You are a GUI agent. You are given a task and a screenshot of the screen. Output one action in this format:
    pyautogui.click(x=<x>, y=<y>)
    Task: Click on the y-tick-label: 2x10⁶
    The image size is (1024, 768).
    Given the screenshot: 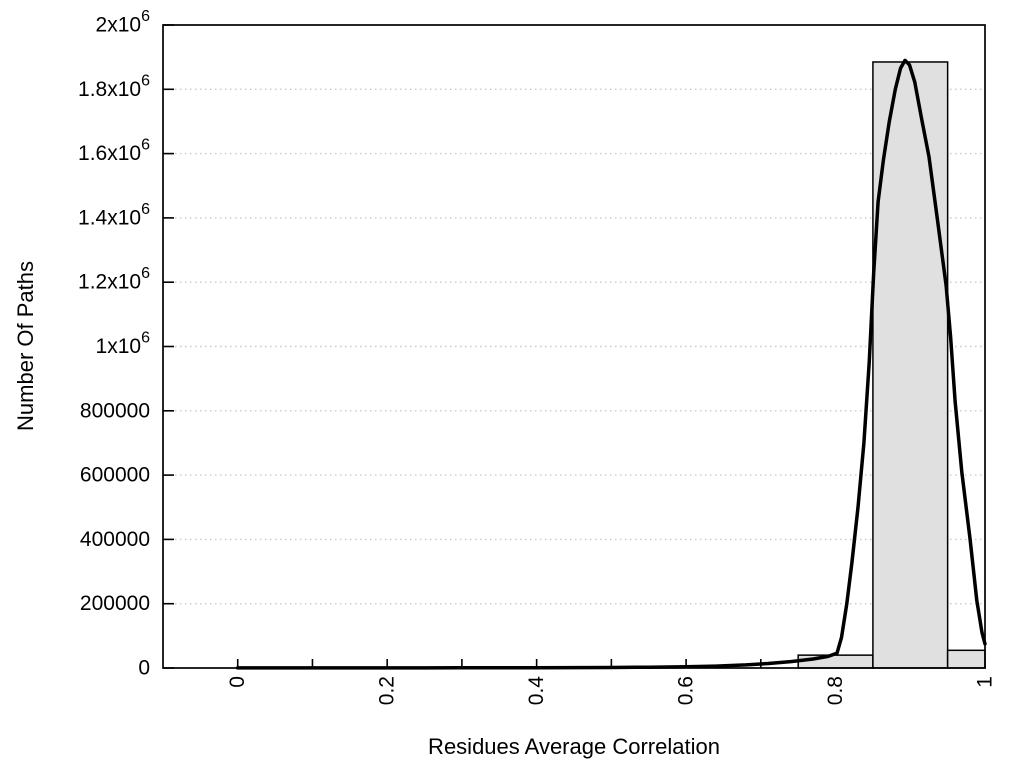 What is the action you would take?
    pyautogui.click(x=123, y=22)
    